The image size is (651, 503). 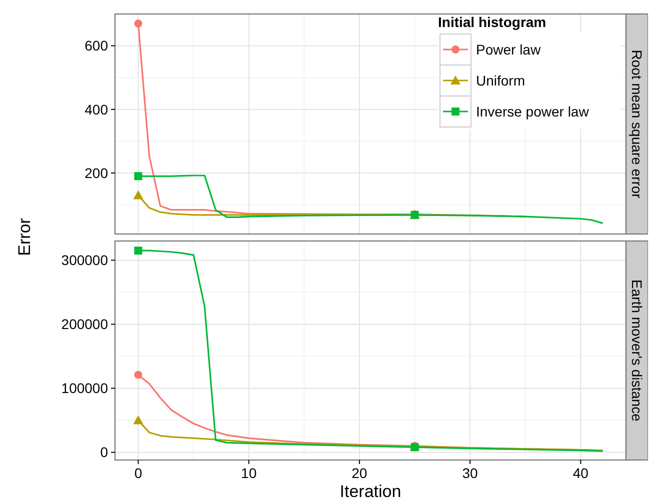 What do you see at coordinates (509, 49) in the screenshot?
I see `legend-label: Power law` at bounding box center [509, 49].